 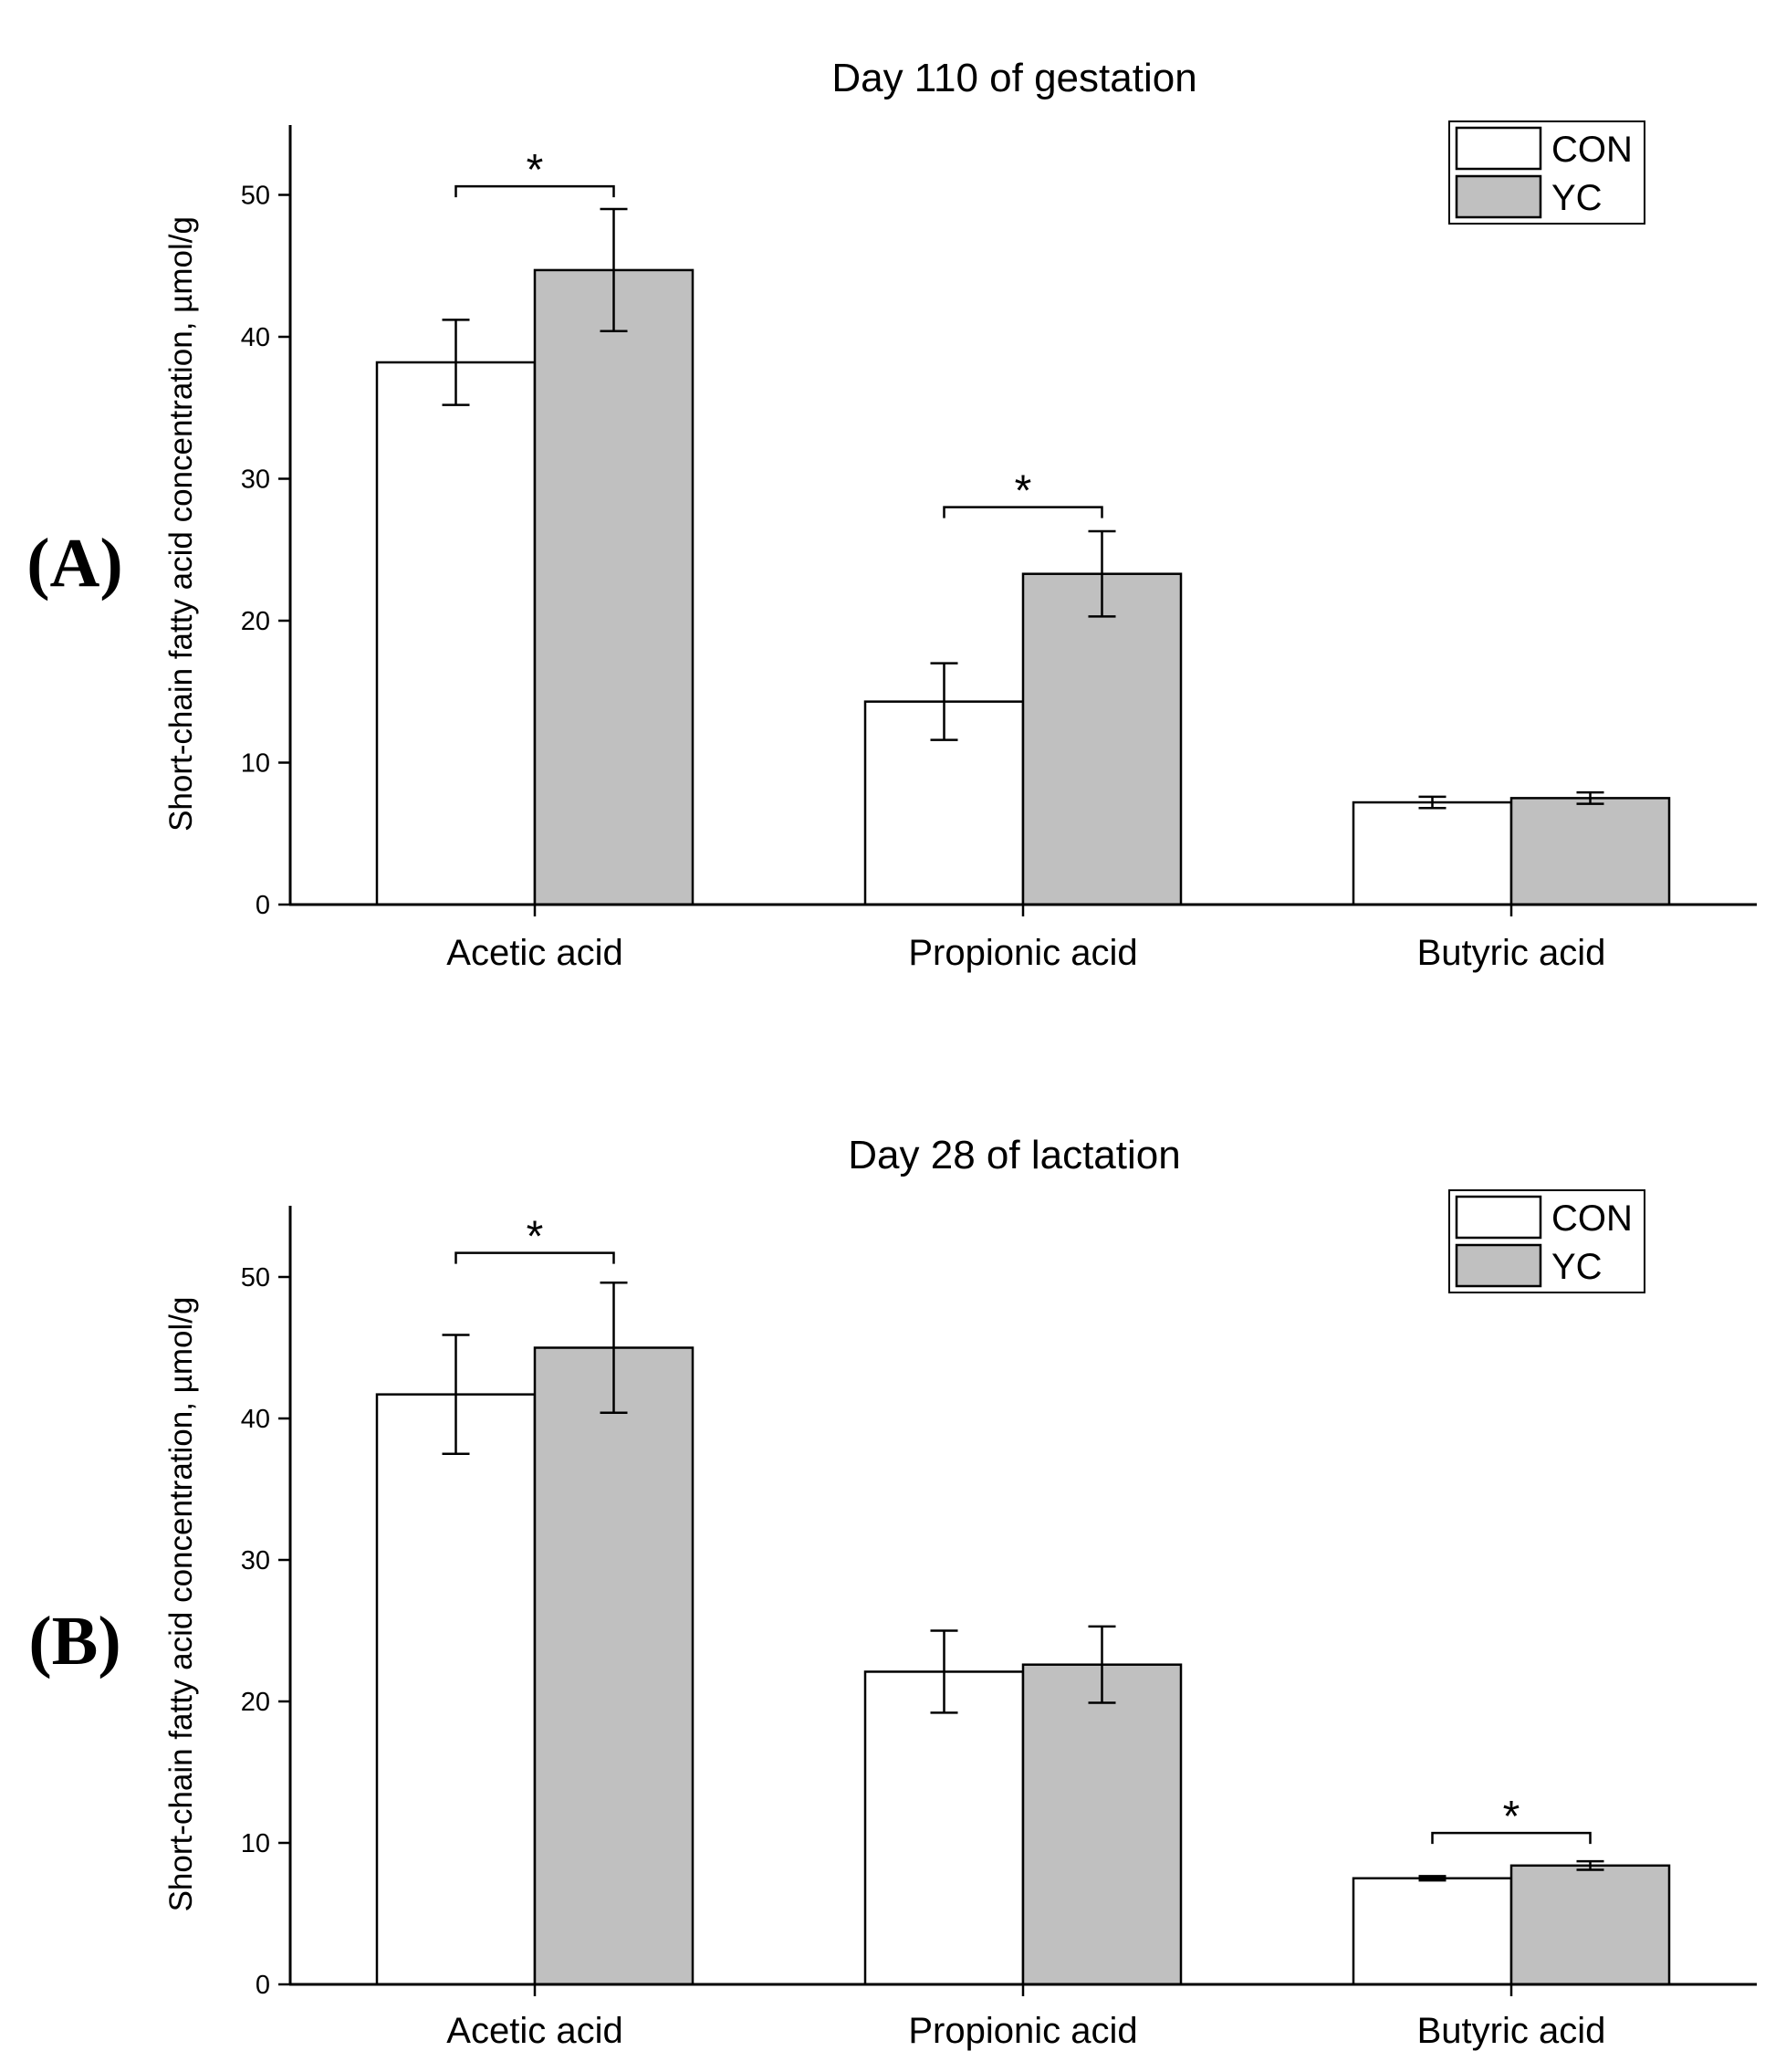 I want to click on panel-letter: (A), so click(x=74, y=563).